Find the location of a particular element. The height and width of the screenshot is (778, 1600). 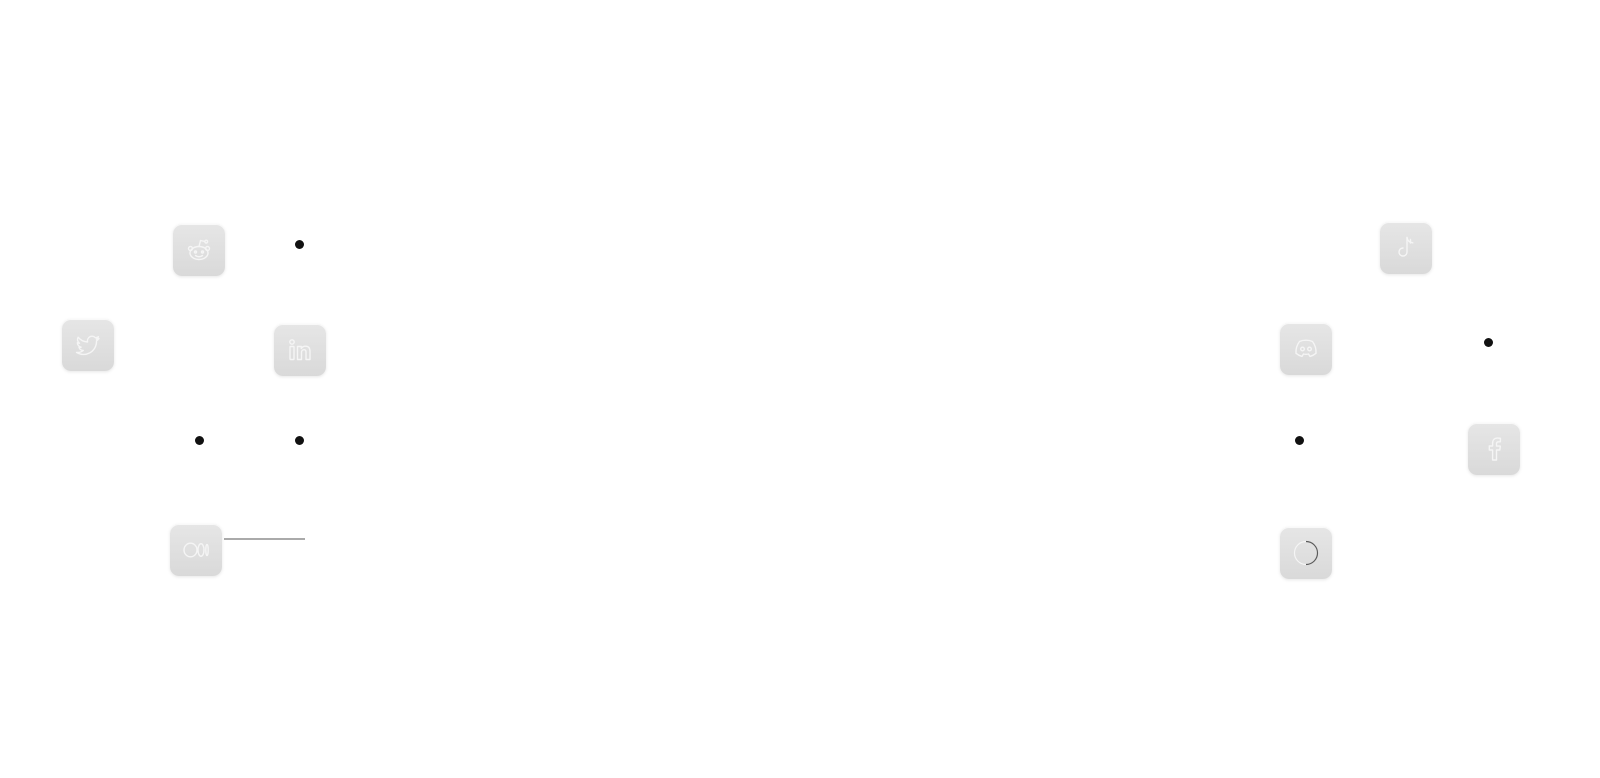

medium-icon is located at coordinates (196, 550).